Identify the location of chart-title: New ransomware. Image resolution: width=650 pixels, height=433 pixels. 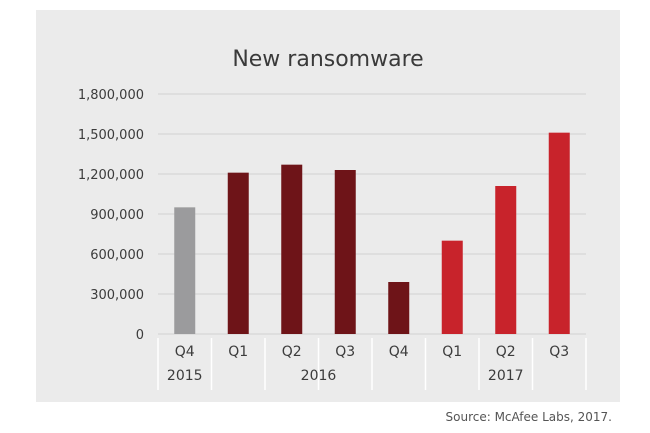
(327, 59).